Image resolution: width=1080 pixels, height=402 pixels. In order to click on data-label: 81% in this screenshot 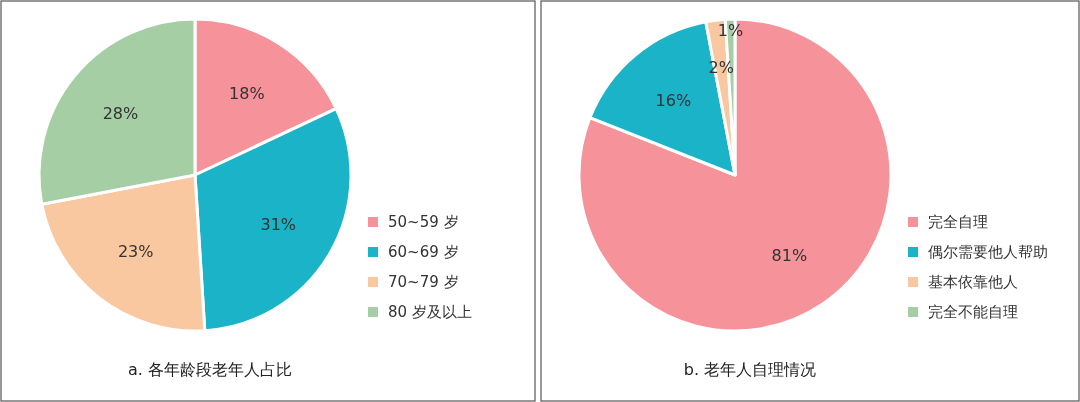, I will do `click(789, 255)`.